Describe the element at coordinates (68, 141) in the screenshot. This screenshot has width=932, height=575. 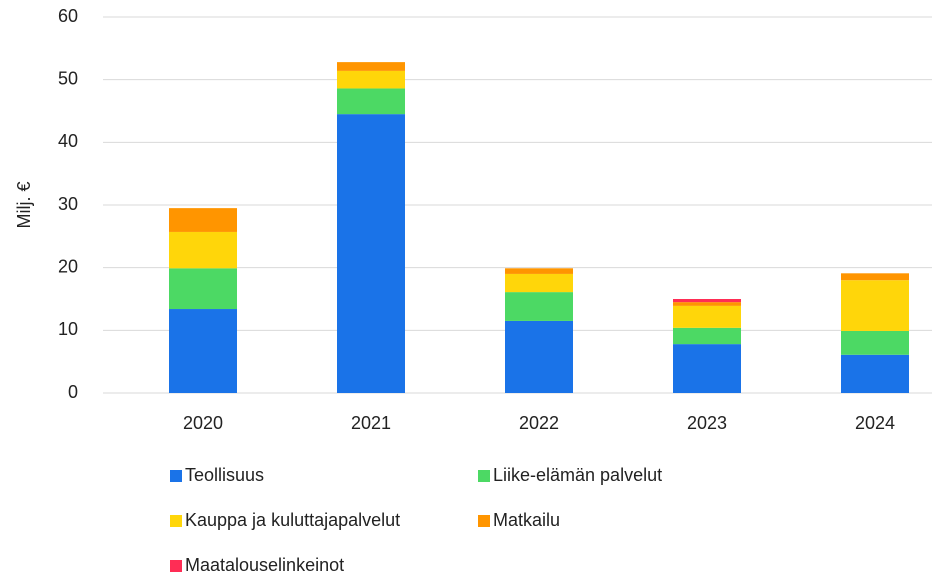
I see `y-tick-label: 40` at that location.